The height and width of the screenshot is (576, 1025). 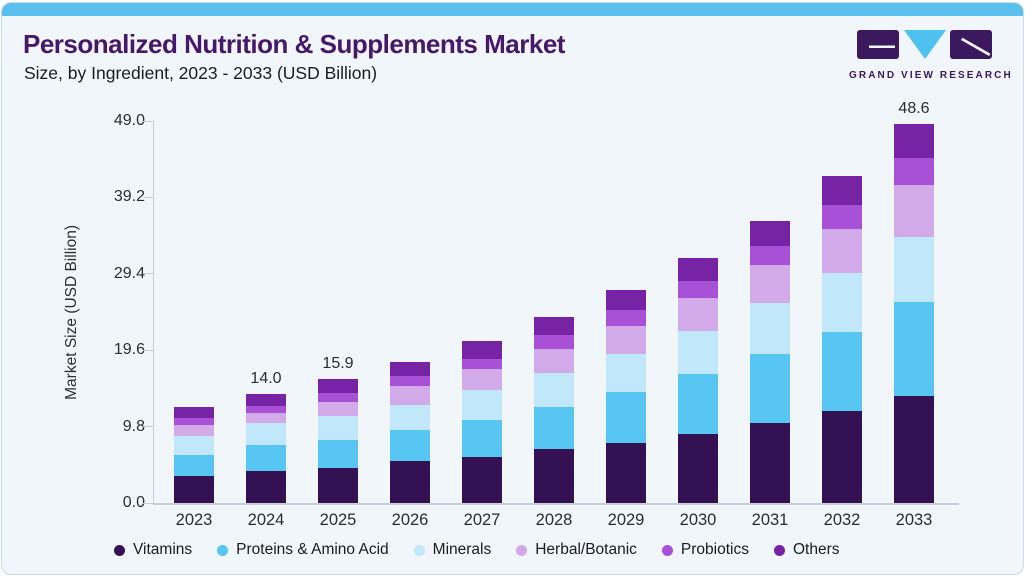 I want to click on x-tick-label-2029: 2029, so click(x=626, y=520).